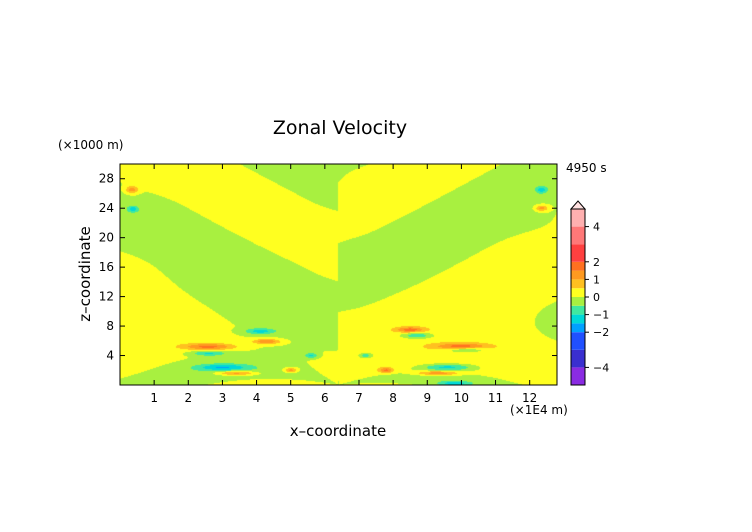 The height and width of the screenshot is (532, 752). Describe the element at coordinates (601, 367) in the screenshot. I see `colorbar-tick-label: −4` at that location.